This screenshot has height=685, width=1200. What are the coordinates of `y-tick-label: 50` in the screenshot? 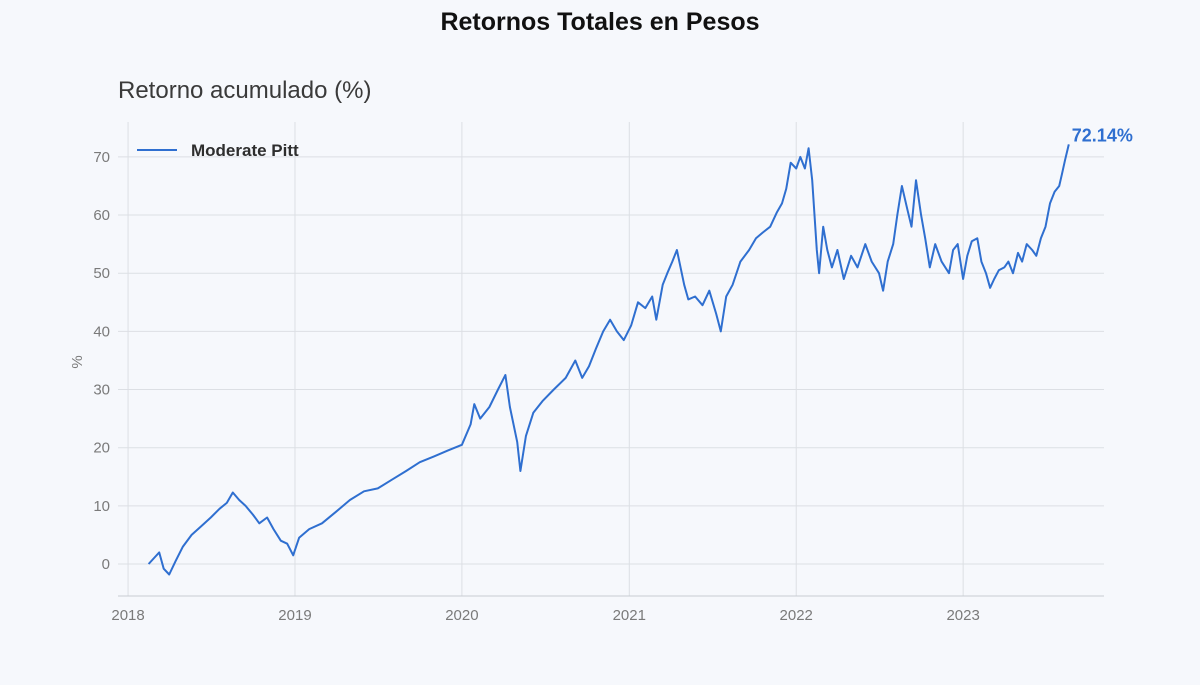 It's located at (101, 273).